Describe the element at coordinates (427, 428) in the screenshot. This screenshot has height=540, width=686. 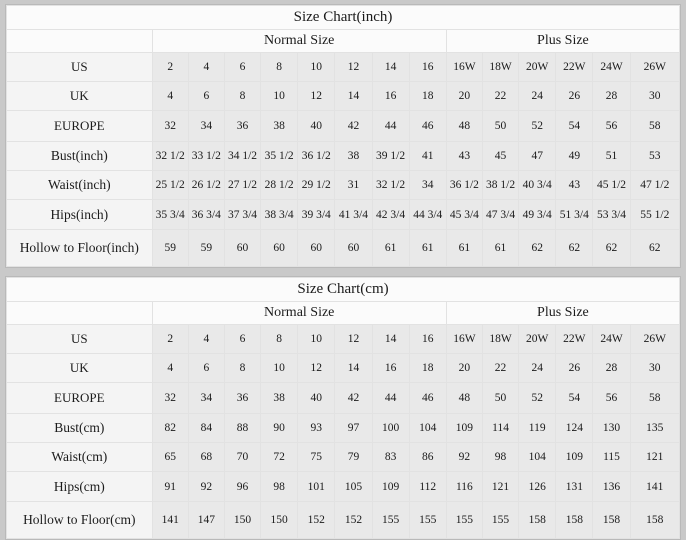
I see `cell: 104` at that location.